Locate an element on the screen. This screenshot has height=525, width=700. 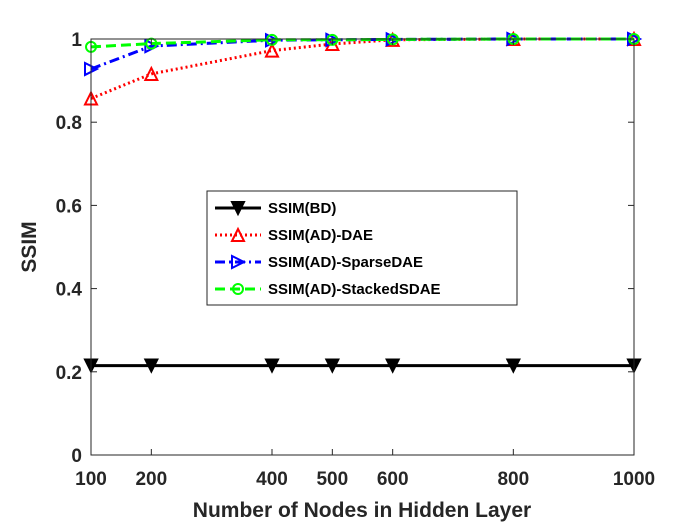
y-tick-label: 1 is located at coordinates (76, 40).